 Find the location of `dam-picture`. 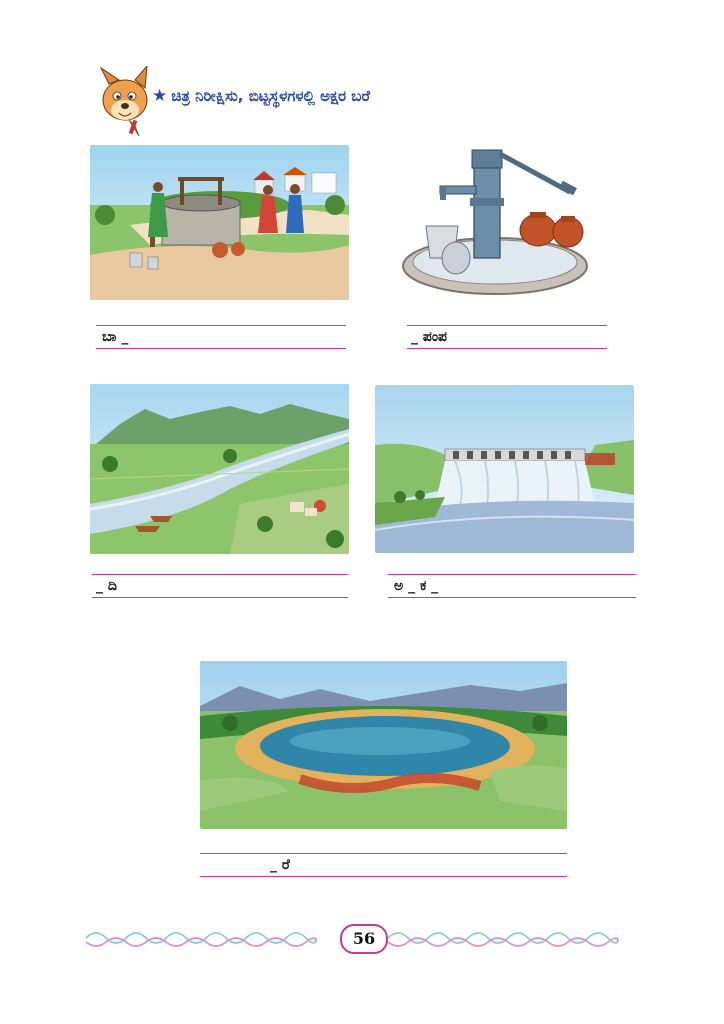

dam-picture is located at coordinates (504, 469).